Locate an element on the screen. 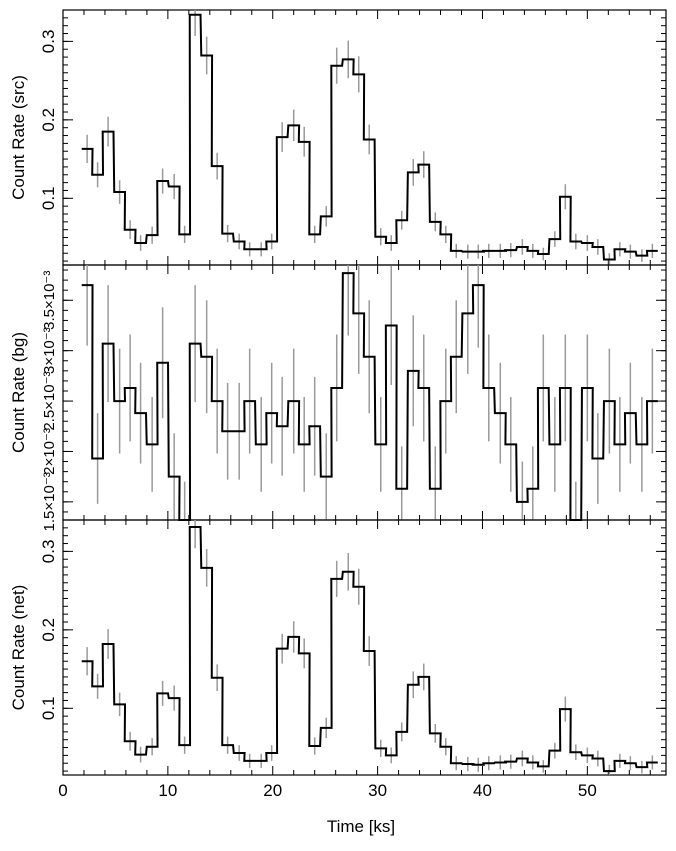  y-tick-label: 3×10⁻³ is located at coordinates (49, 350).